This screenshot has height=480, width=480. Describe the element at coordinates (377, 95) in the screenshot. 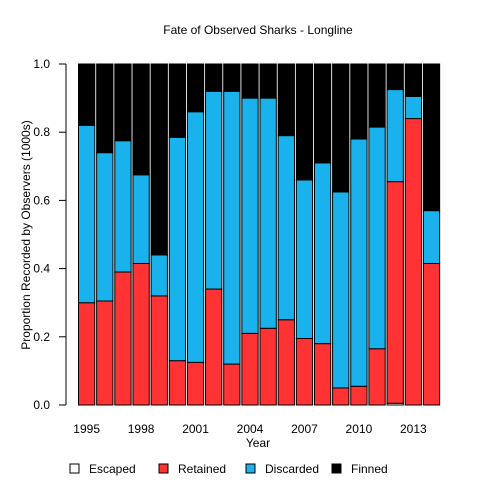

I see `bar-finned-2011` at that location.